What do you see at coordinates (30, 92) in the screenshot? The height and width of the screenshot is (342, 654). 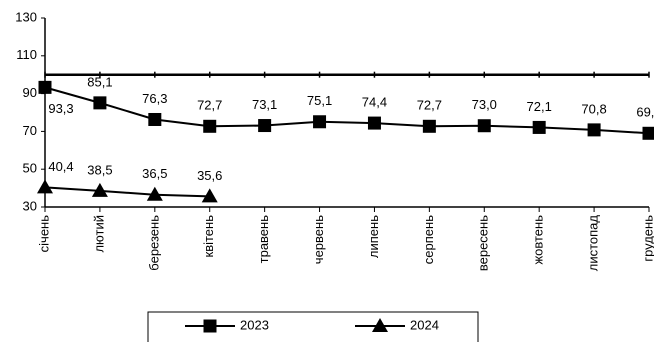 I see `y-tick-label: 90` at bounding box center [30, 92].